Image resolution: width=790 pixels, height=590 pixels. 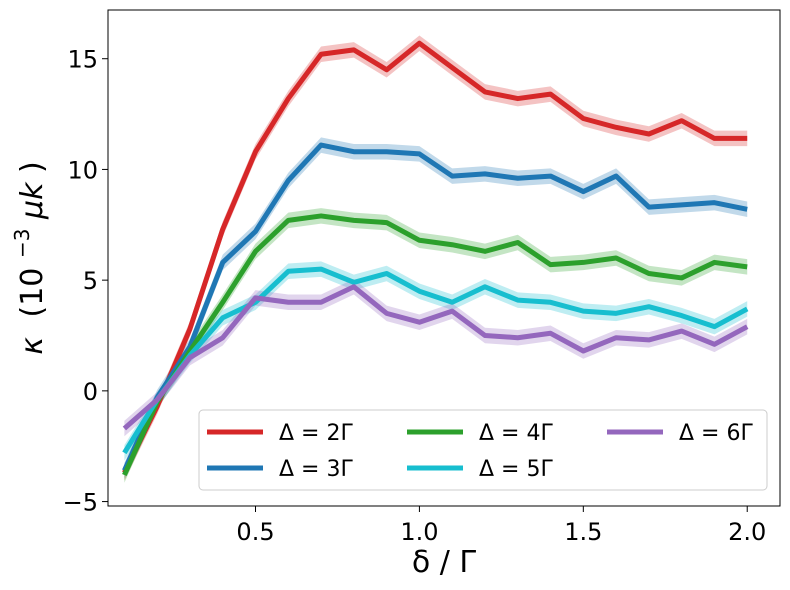 What do you see at coordinates (316, 433) in the screenshot?
I see `legend-label: Δ = 2Γ` at bounding box center [316, 433].